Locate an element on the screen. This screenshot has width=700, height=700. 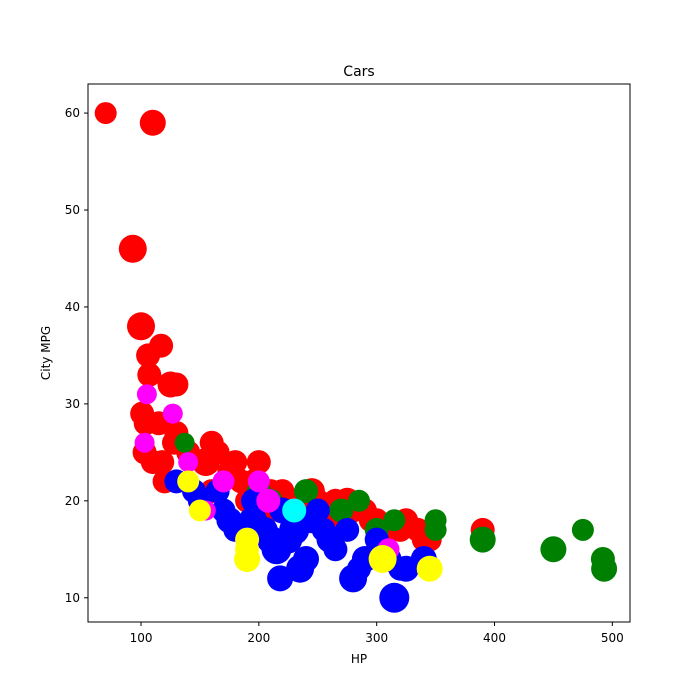
x-tick-label: 300 is located at coordinates (376, 638).